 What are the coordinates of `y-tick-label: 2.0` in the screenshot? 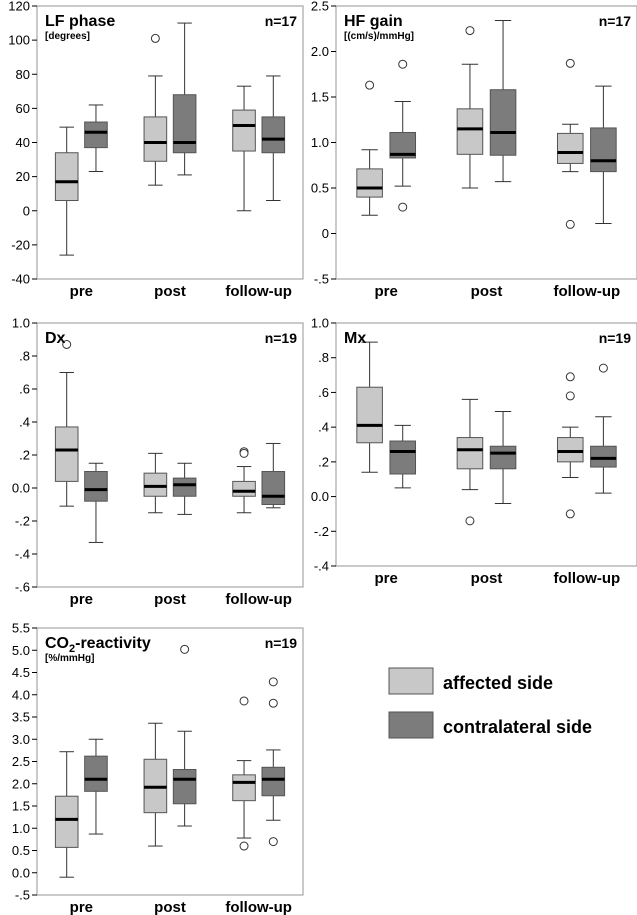 It's located at (320, 51).